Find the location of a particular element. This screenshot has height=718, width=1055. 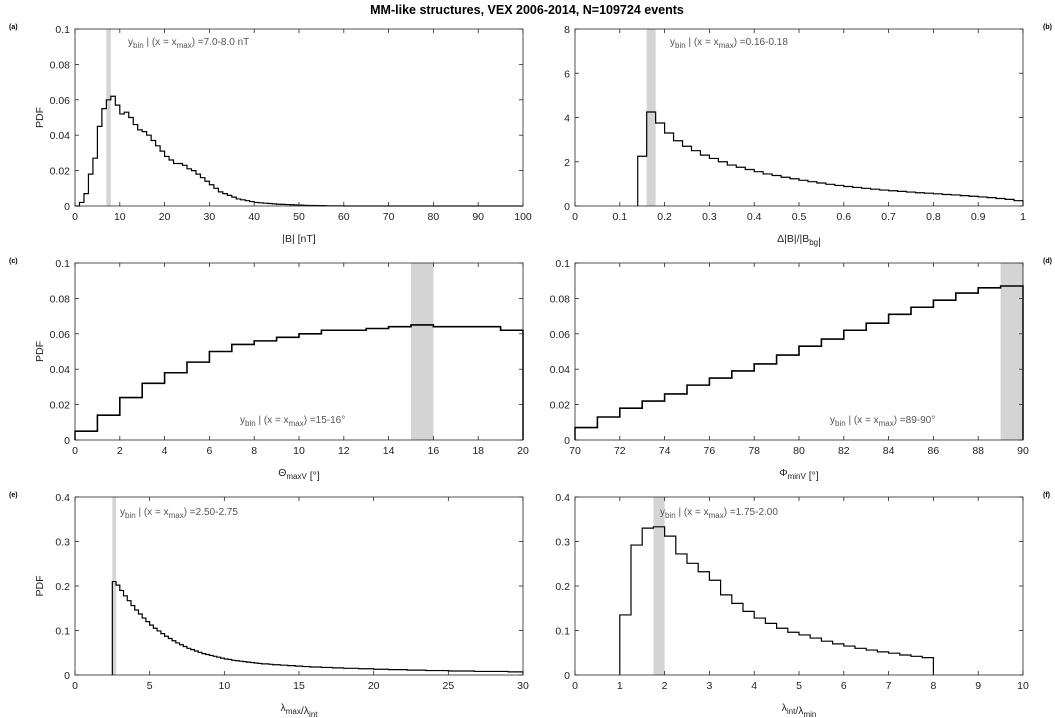

x-tick-label: 82 is located at coordinates (844, 451).